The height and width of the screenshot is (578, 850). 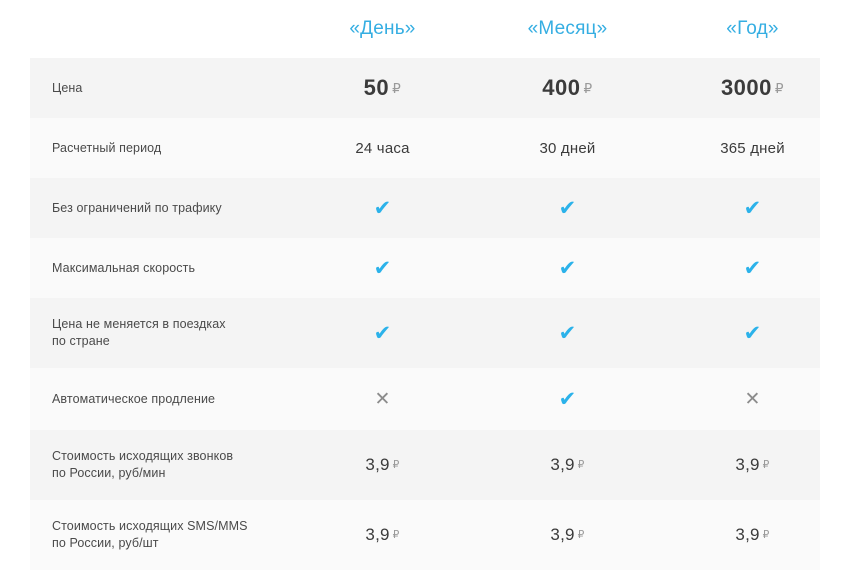 I want to click on cell-auto-renewal-month: ✔, so click(x=567, y=399).